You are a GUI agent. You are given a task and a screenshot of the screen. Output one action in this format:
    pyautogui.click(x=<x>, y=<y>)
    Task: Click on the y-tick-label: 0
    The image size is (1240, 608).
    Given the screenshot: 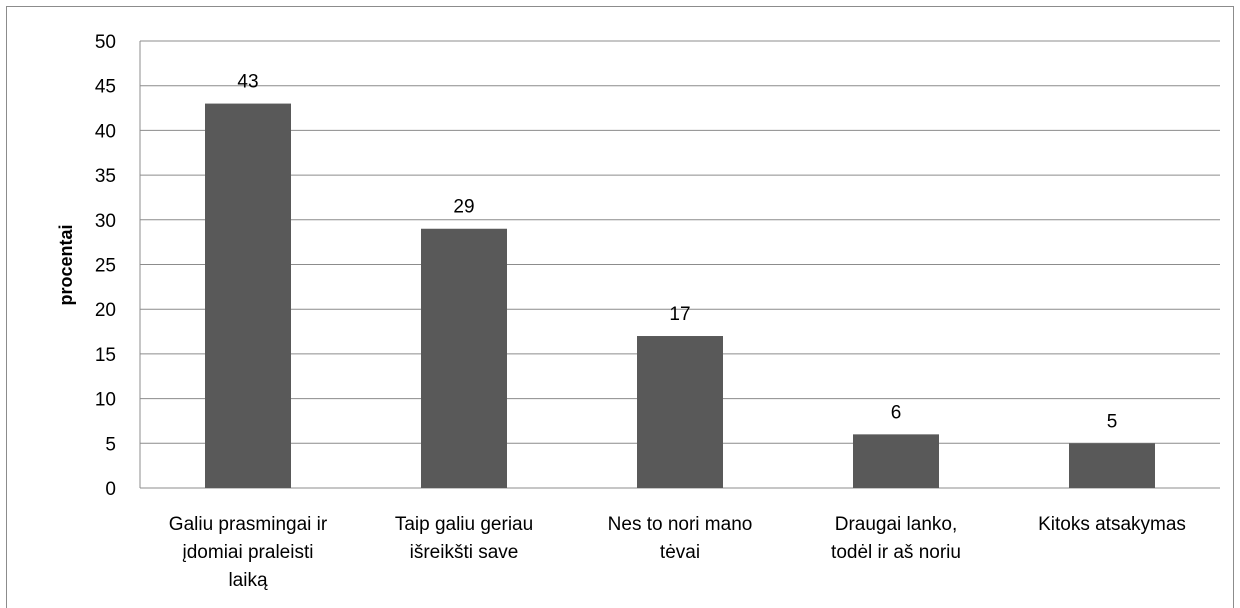 What is the action you would take?
    pyautogui.click(x=110, y=489)
    